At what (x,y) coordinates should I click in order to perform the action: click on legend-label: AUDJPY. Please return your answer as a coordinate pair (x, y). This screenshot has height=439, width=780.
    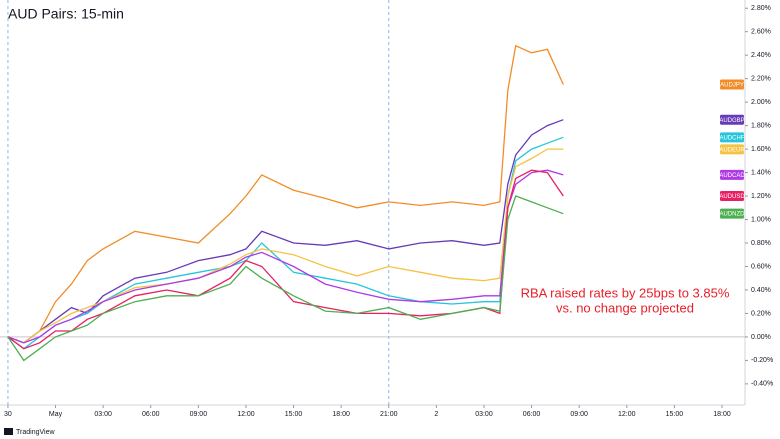
    Looking at the image, I should click on (732, 86).